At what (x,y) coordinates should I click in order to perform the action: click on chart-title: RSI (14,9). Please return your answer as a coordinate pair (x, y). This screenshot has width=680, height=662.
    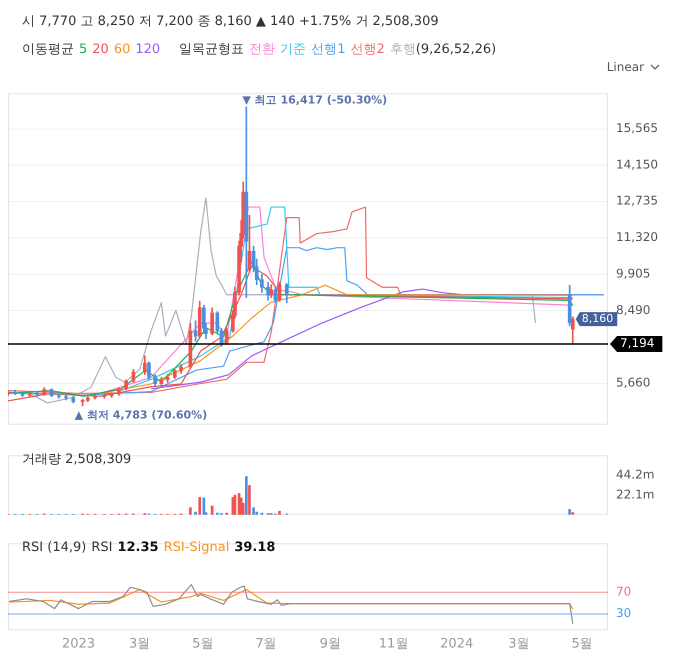
    Looking at the image, I should click on (54, 547).